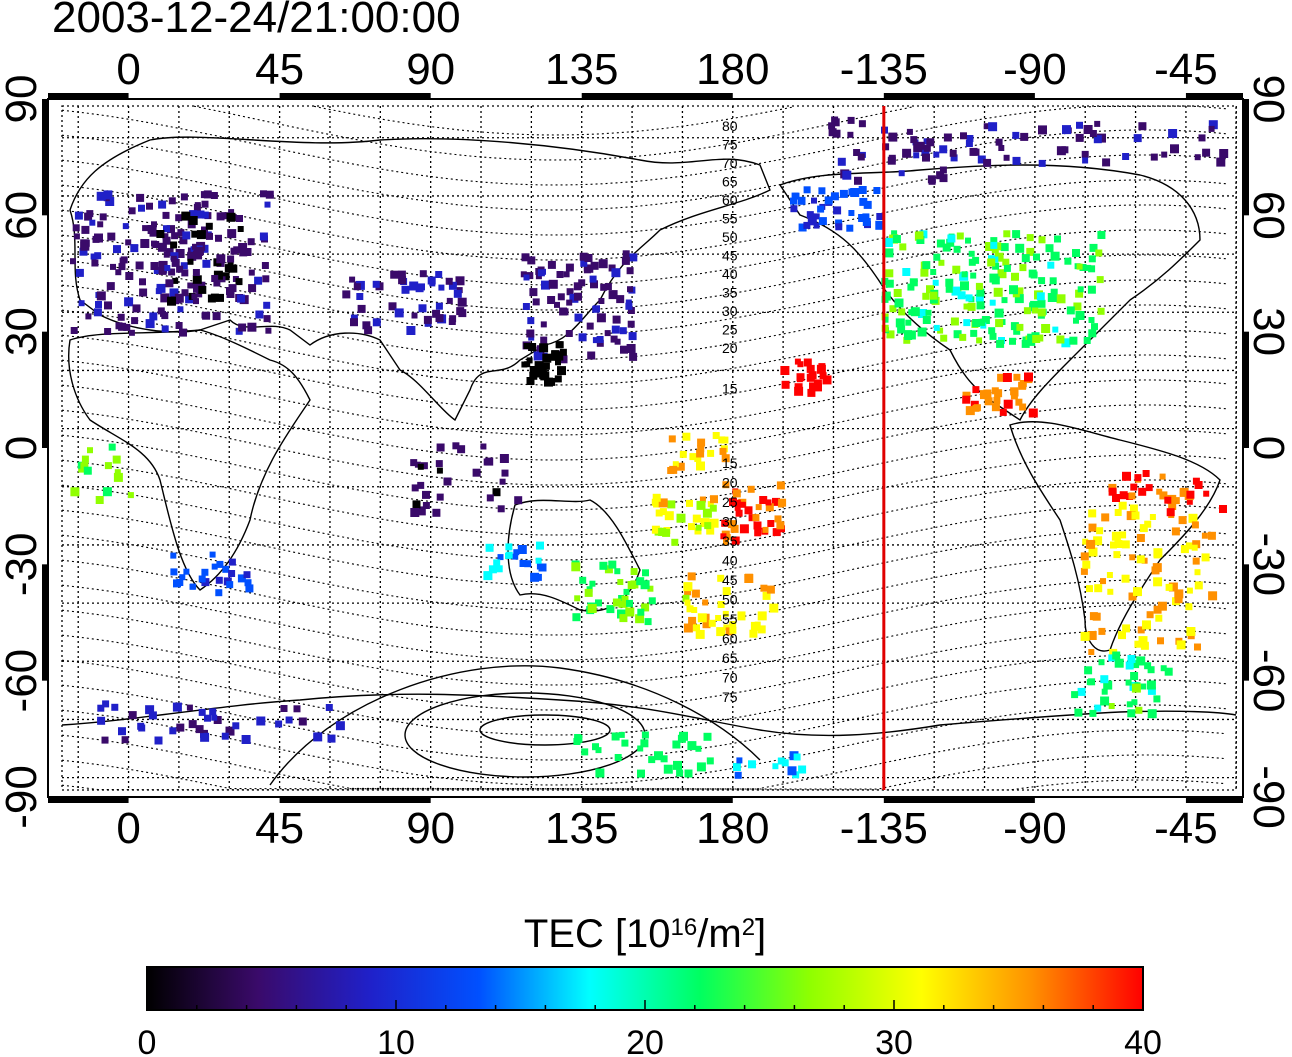 The width and height of the screenshot is (1292, 1057). I want to click on map-timestamp: 2003-12-24/21:00:00, so click(256, 21).